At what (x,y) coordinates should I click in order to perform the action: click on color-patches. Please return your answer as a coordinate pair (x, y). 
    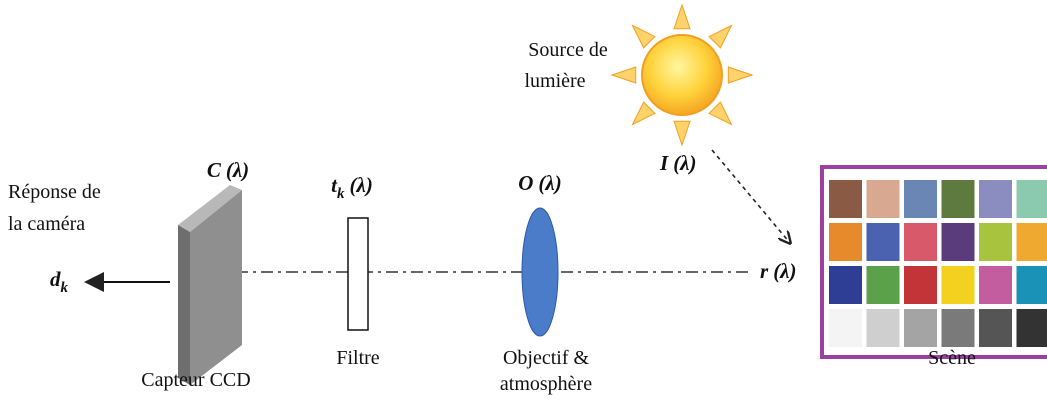
    Looking at the image, I should click on (938, 263).